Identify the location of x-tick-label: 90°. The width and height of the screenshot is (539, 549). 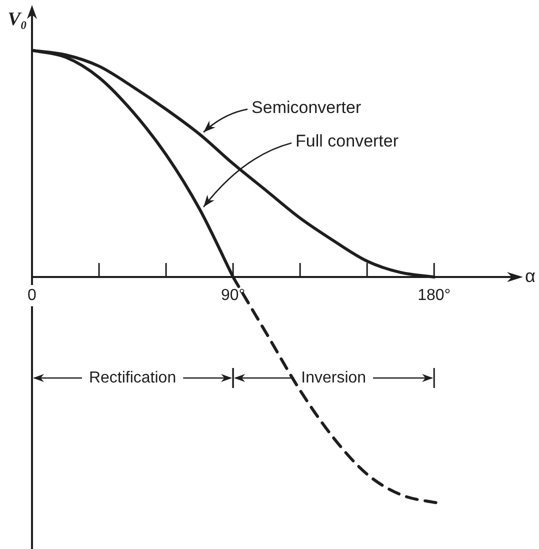
(233, 295).